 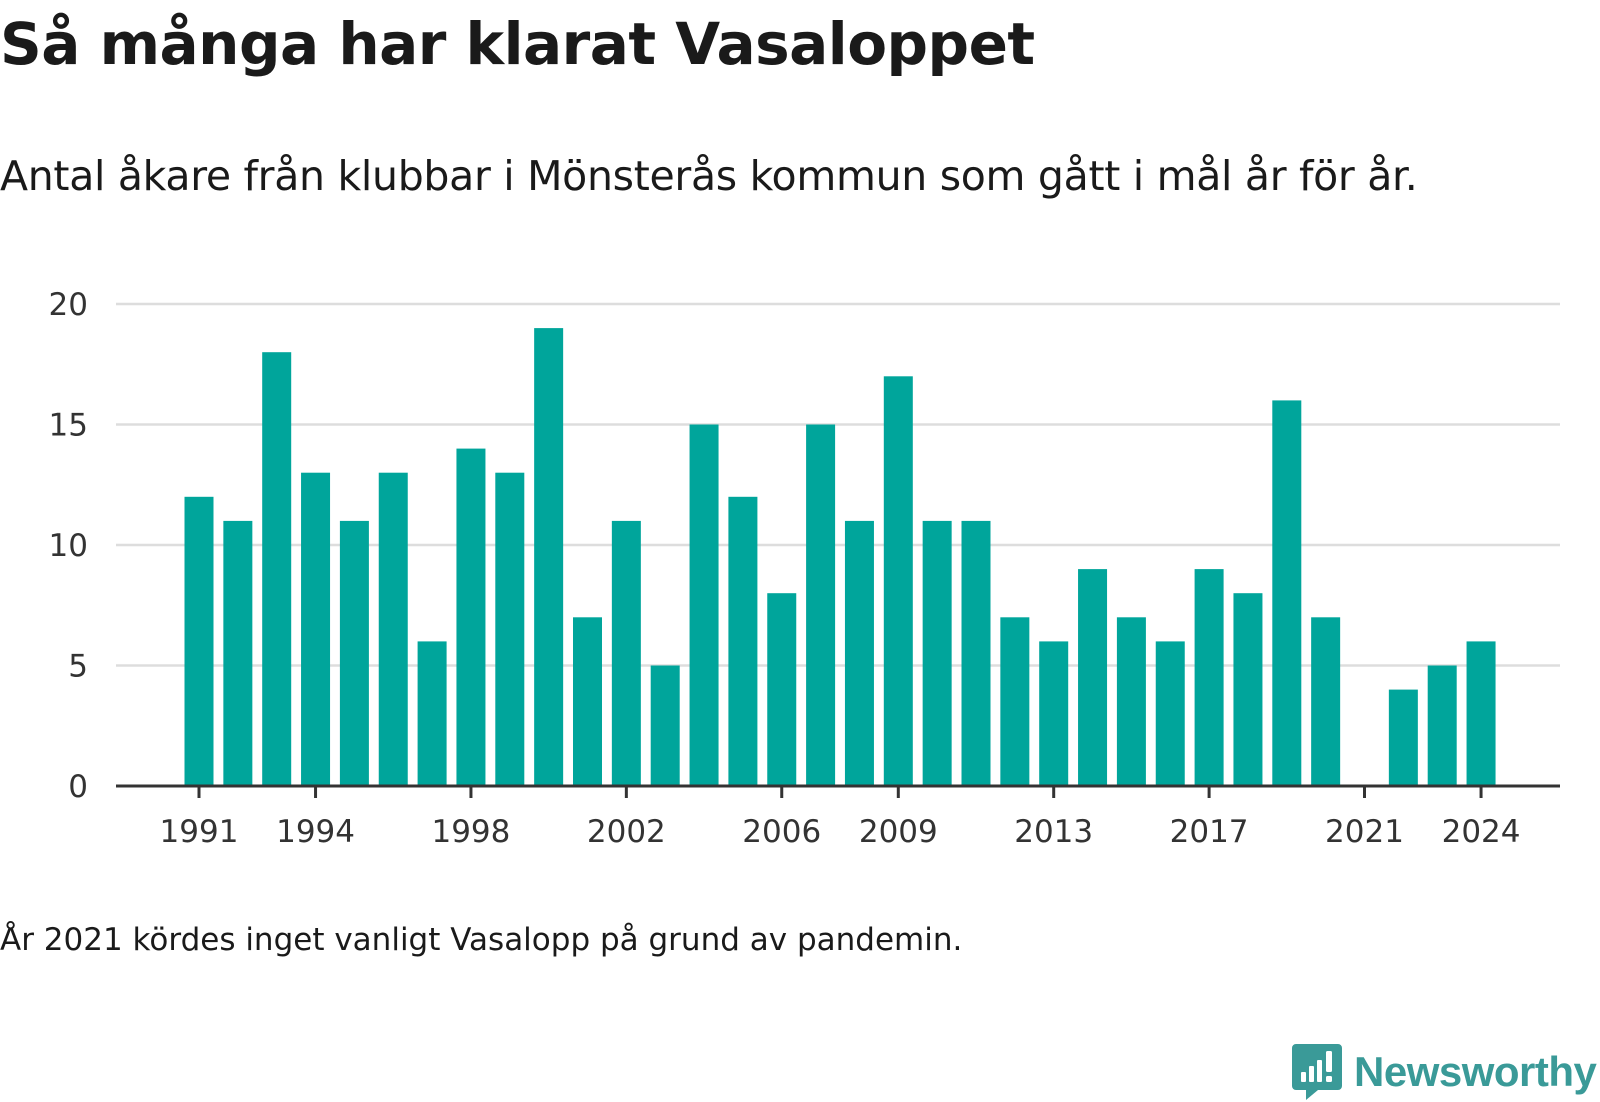 What do you see at coordinates (587, 701) in the screenshot?
I see `bar-2001` at bounding box center [587, 701].